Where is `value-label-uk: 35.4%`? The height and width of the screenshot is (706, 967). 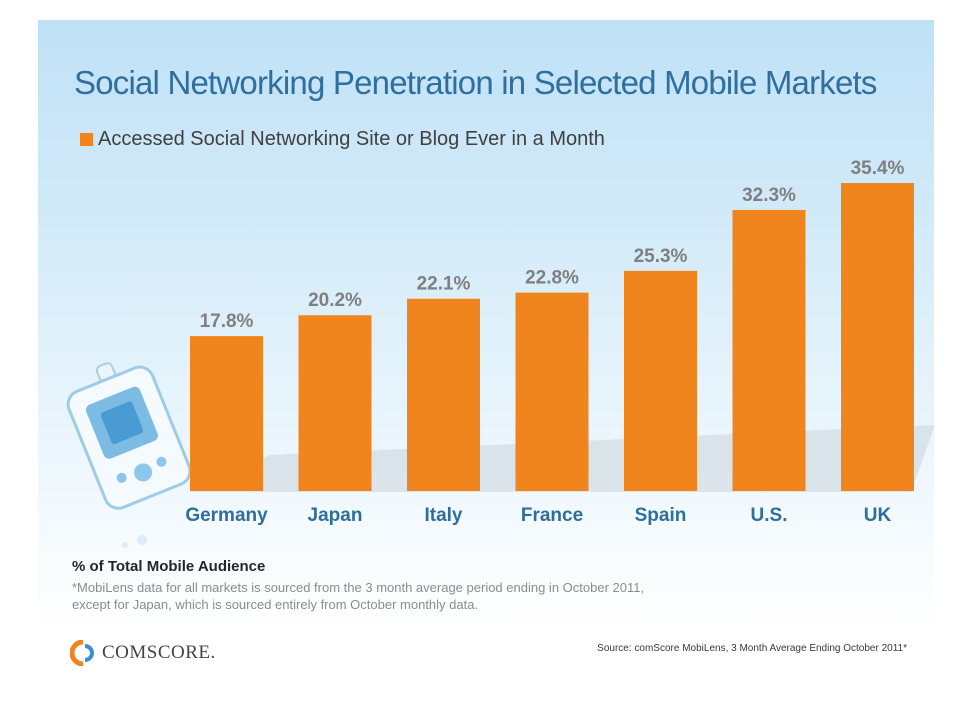 value-label-uk: 35.4% is located at coordinates (878, 168).